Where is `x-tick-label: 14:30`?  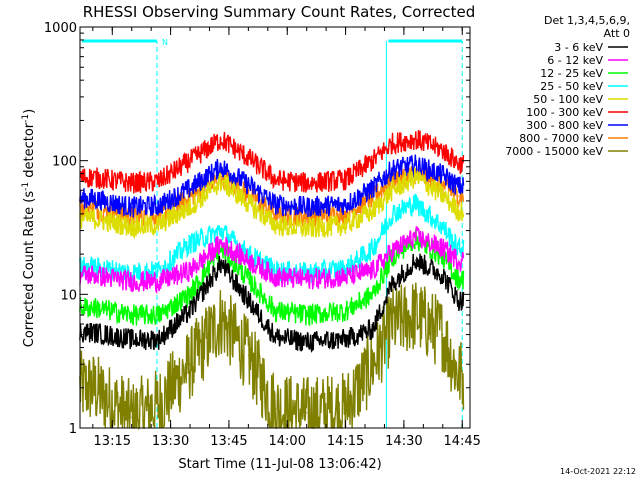 x-tick-label: 14:30 is located at coordinates (403, 441).